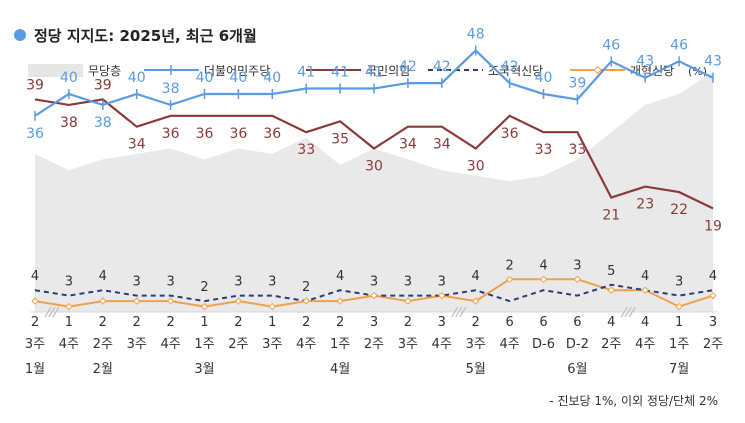 The image size is (745, 423). I want to click on ppp-value-label: 38, so click(69, 123).